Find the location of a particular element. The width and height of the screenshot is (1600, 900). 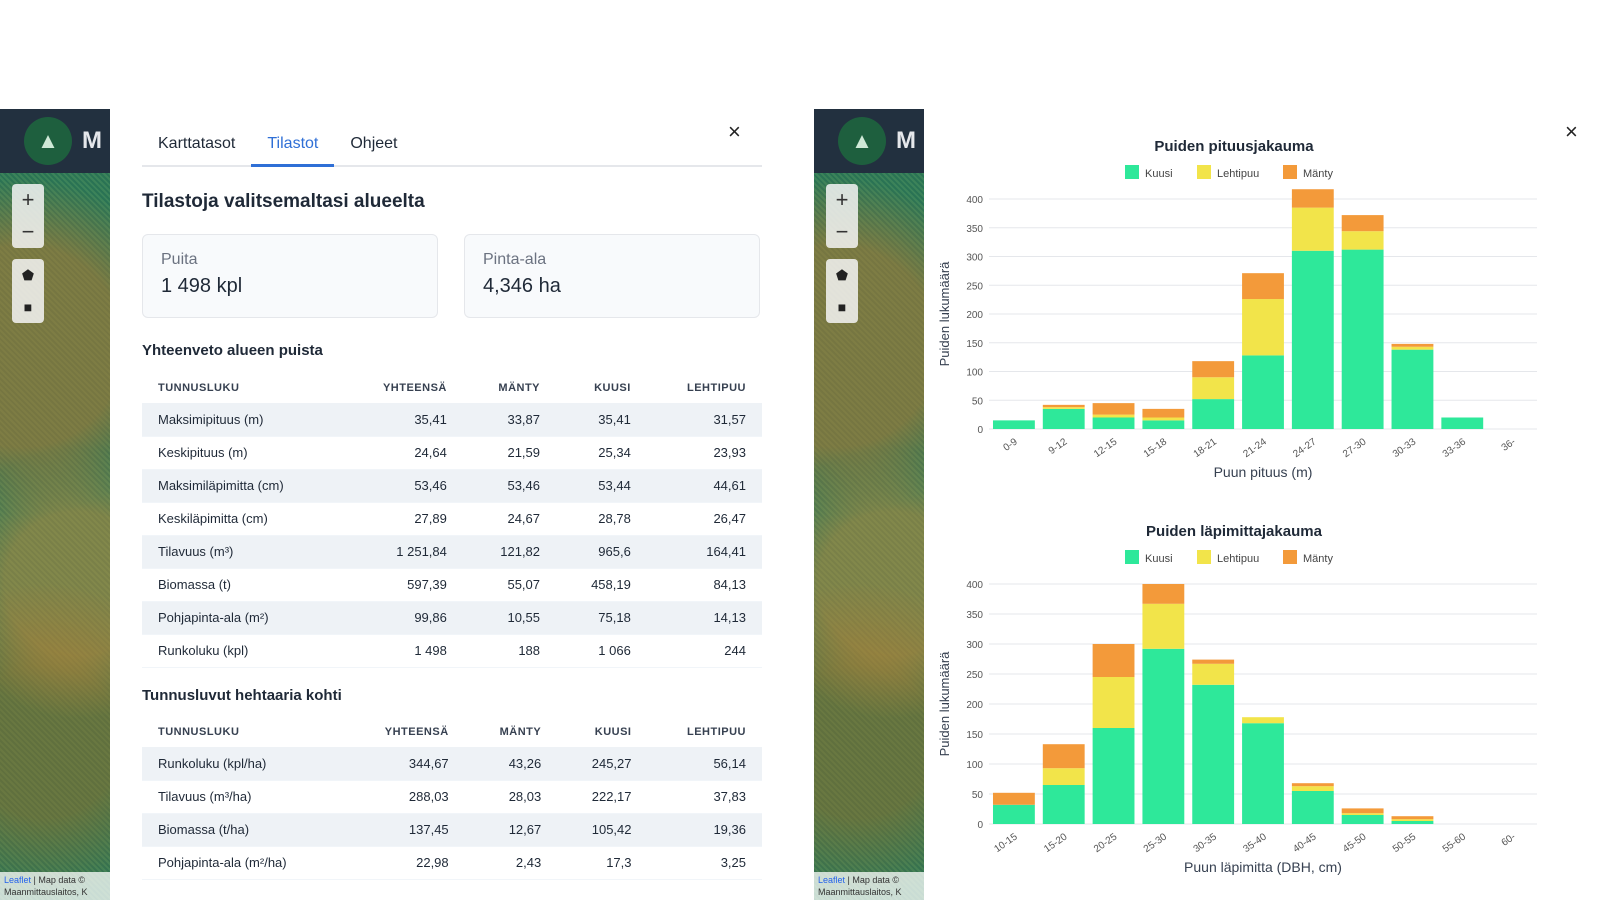

bar-mänty-27-30 is located at coordinates (1362, 223).